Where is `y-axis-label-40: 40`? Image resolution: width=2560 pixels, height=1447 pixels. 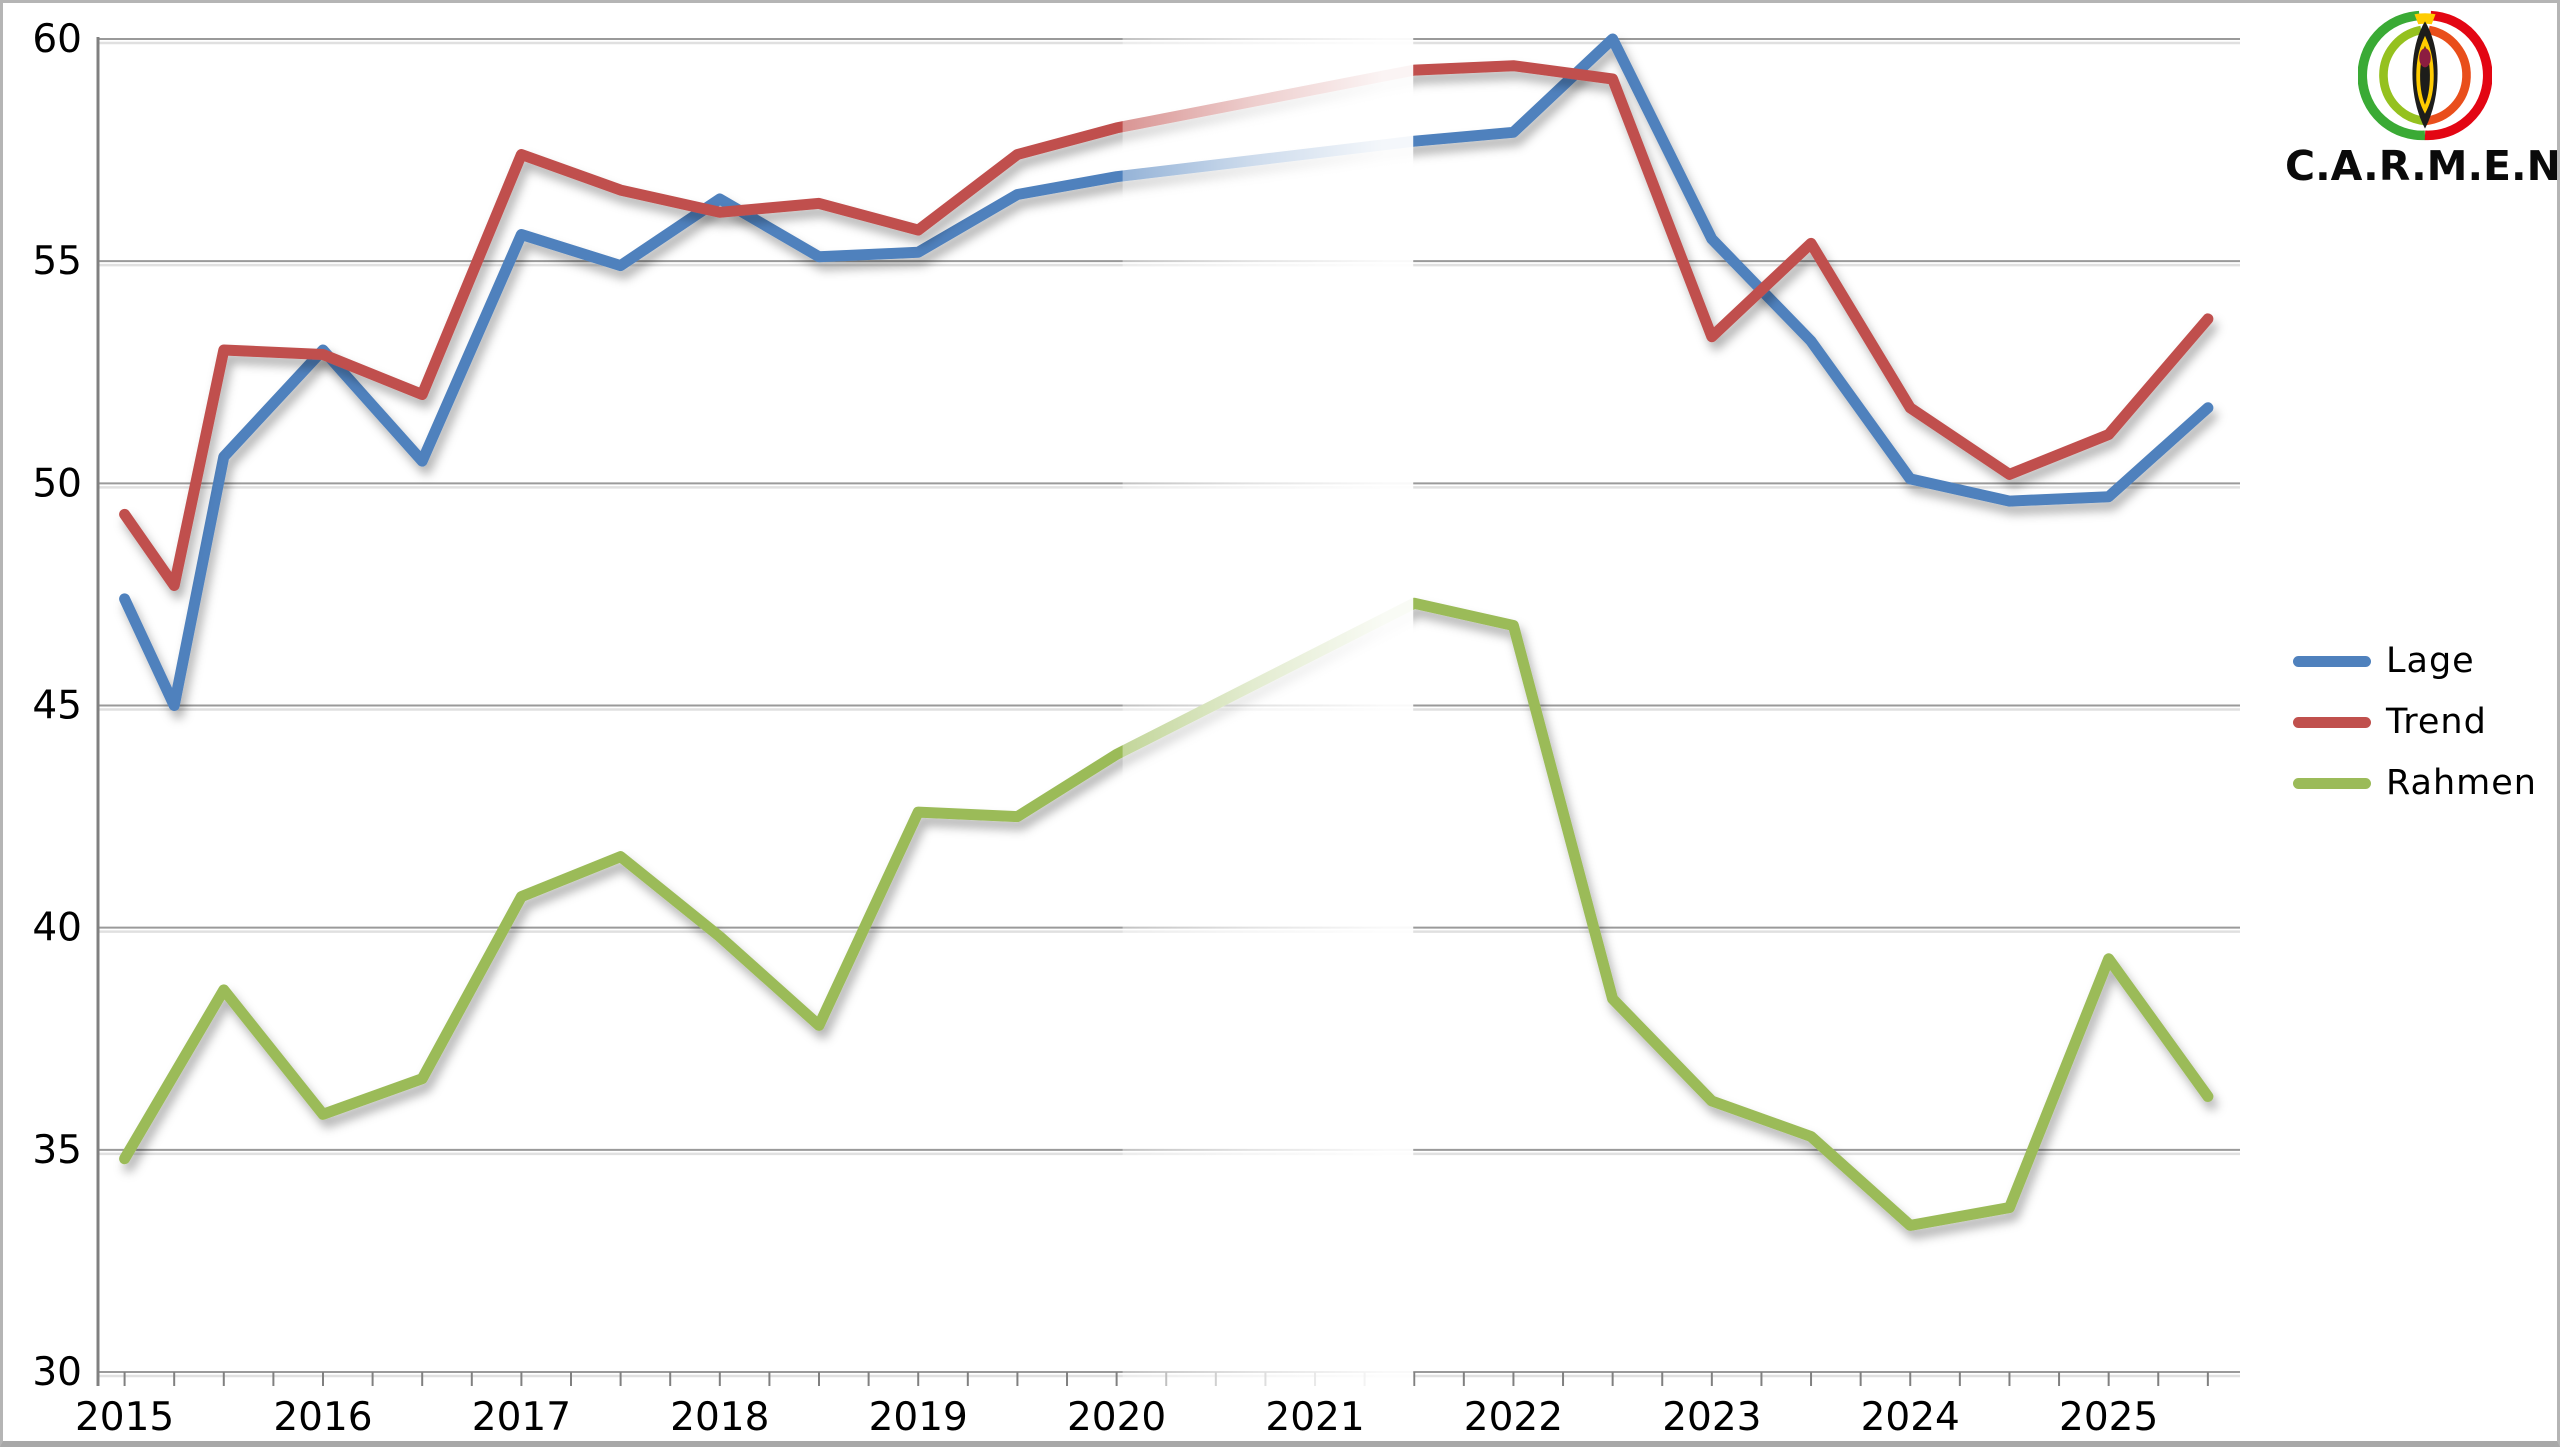 y-axis-label-40: 40 is located at coordinates (57, 928).